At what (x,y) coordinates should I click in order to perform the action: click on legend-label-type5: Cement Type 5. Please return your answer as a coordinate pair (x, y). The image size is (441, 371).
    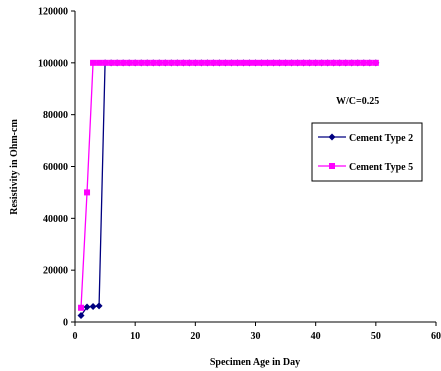
    Looking at the image, I should click on (381, 167).